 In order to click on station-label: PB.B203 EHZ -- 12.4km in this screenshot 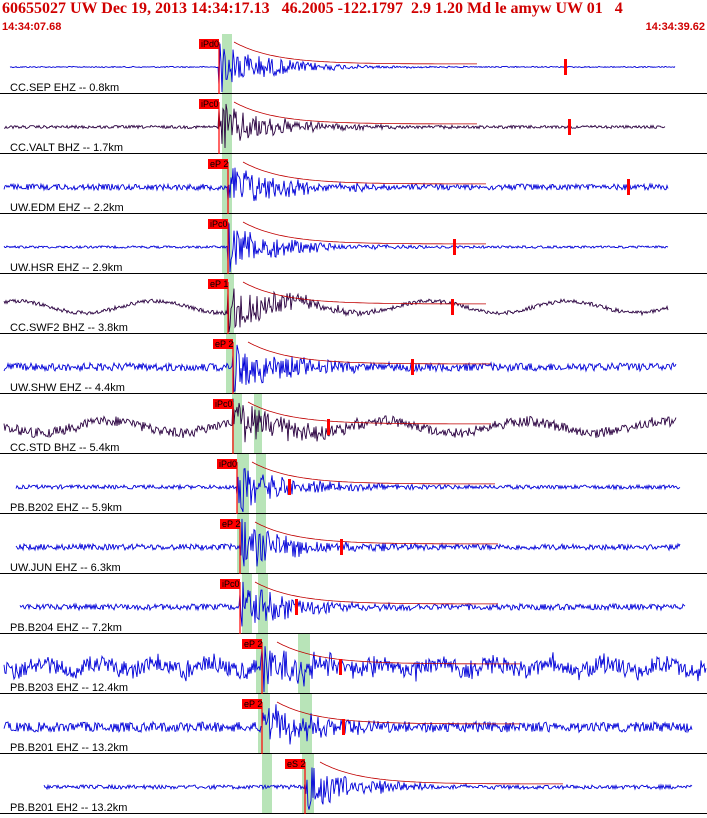, I will do `click(69, 688)`.